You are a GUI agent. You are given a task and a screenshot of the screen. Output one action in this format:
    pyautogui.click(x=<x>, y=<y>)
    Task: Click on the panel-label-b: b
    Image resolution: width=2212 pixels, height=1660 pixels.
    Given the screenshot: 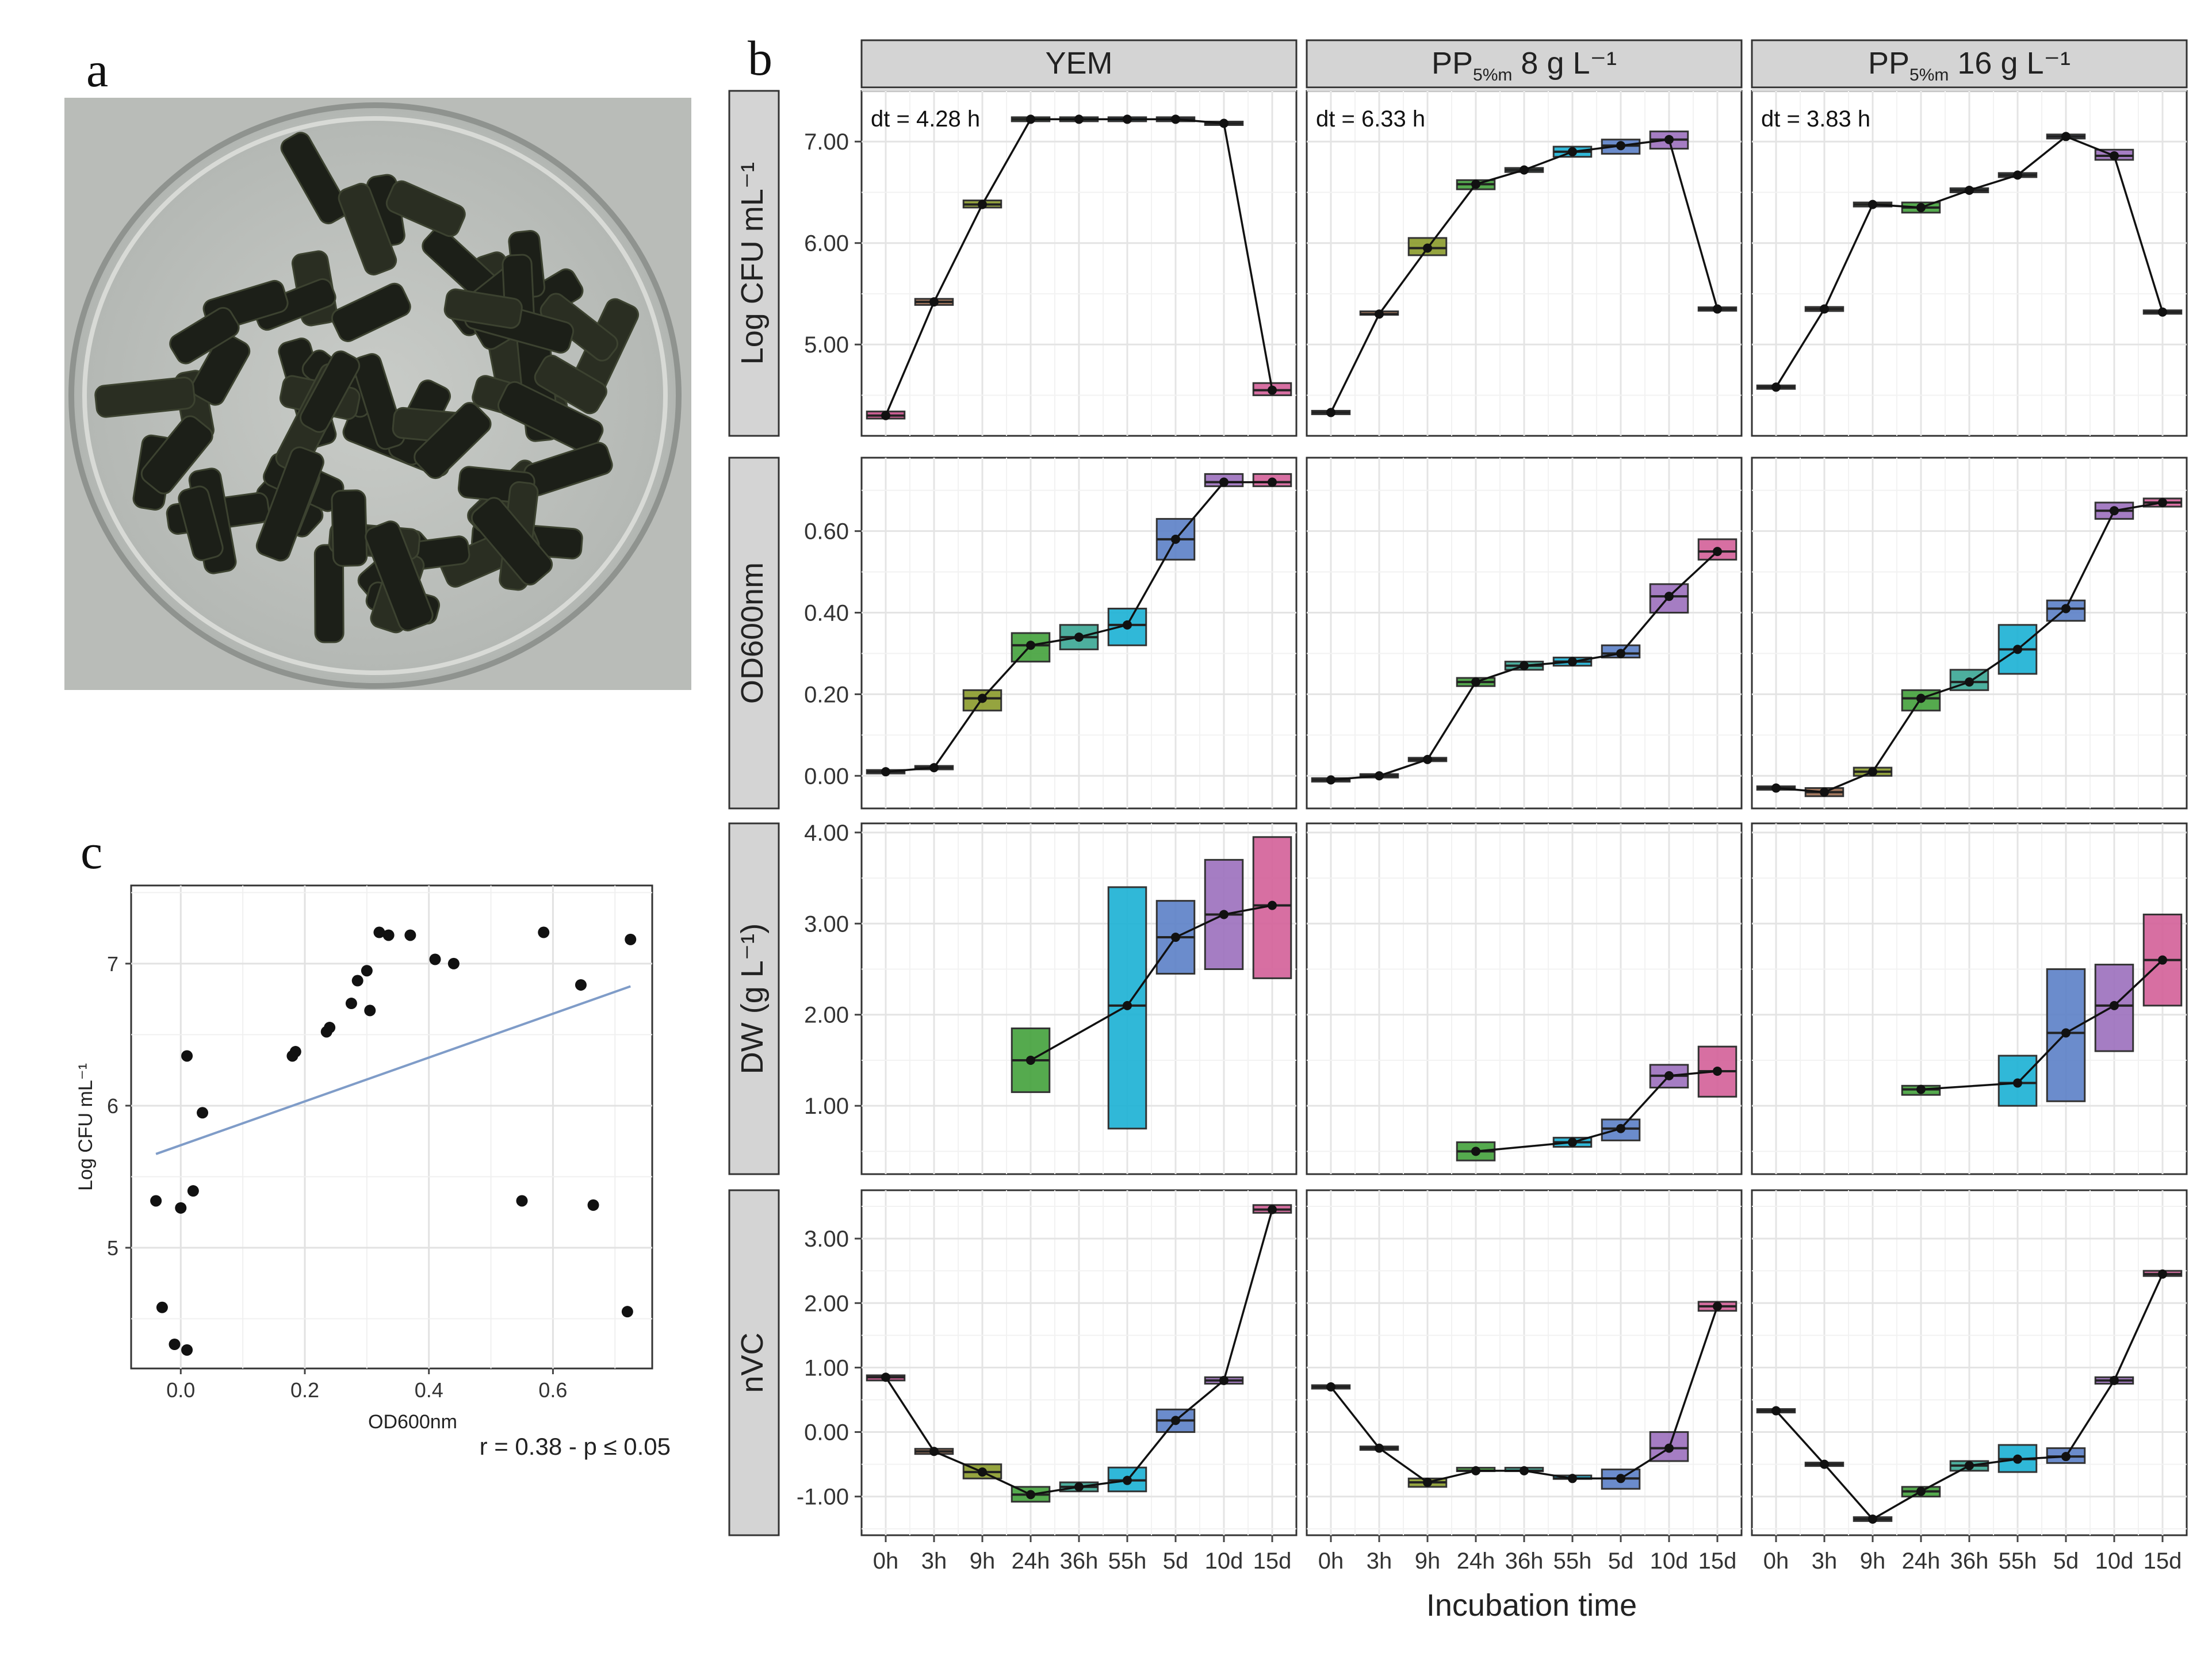 What is the action you would take?
    pyautogui.click(x=760, y=58)
    